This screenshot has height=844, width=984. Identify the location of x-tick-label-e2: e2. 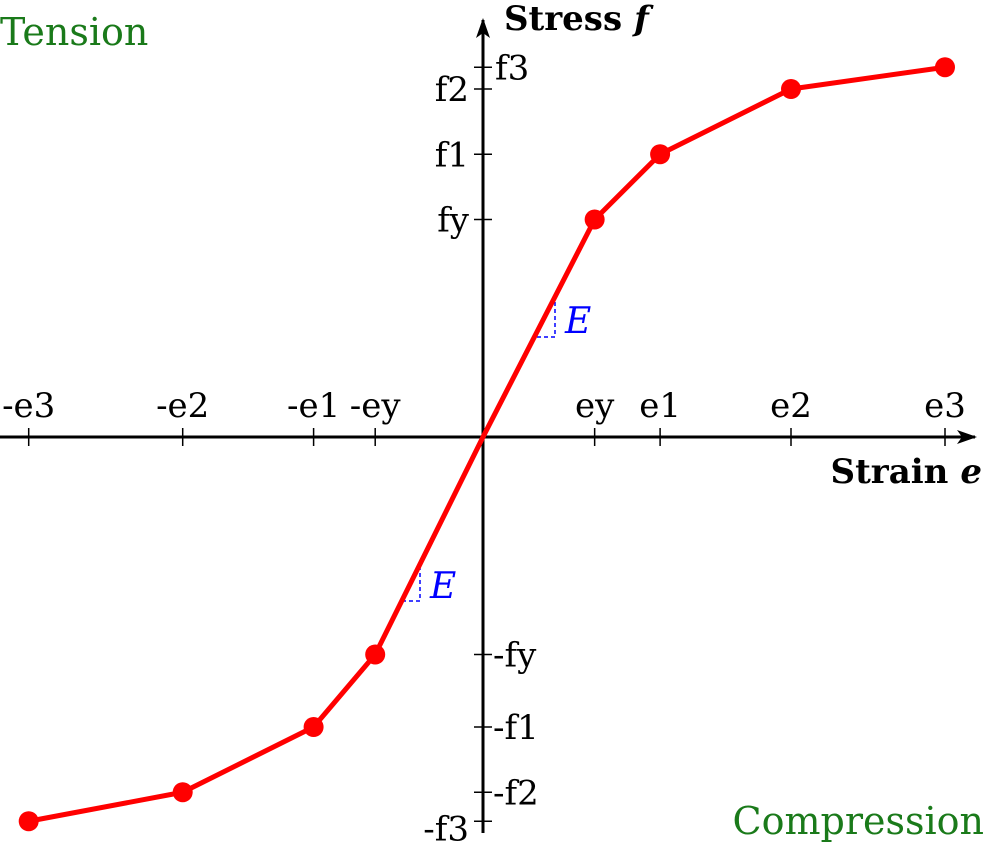
(791, 406).